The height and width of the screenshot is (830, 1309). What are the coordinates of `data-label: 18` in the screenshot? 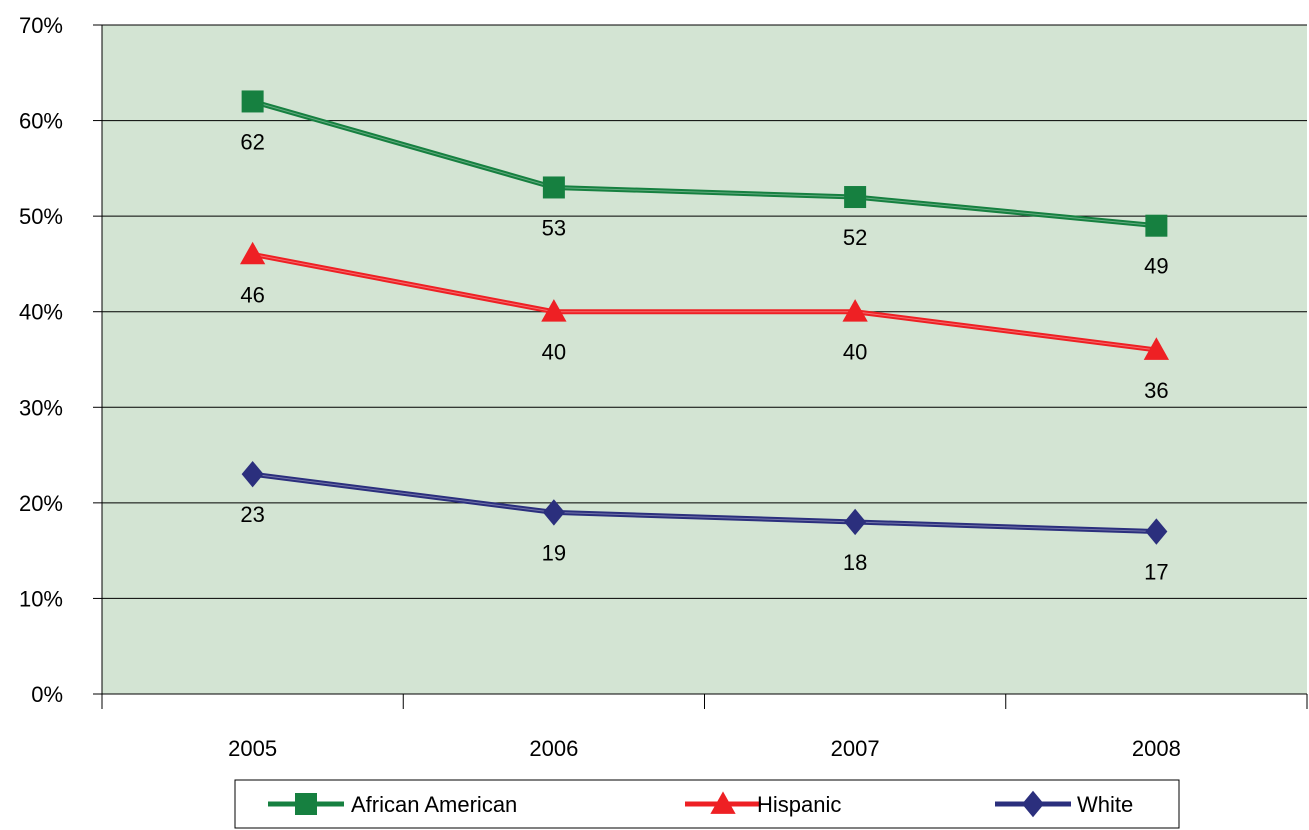 It's located at (855, 562).